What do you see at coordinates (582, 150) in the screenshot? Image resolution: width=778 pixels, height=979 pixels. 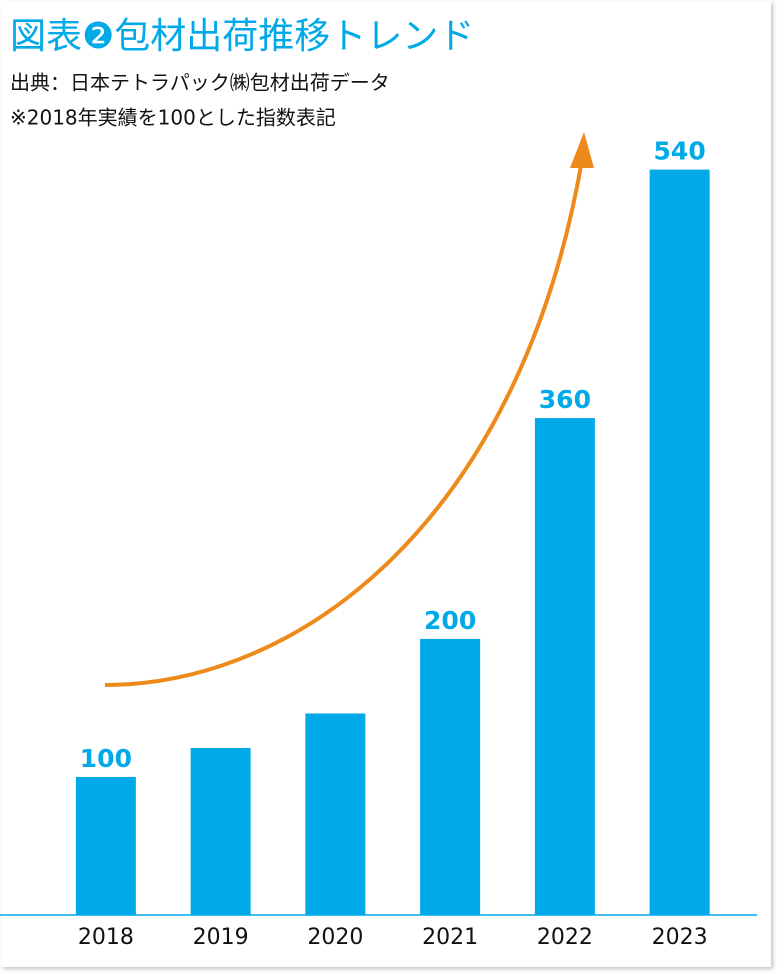 I see `arrow-head` at bounding box center [582, 150].